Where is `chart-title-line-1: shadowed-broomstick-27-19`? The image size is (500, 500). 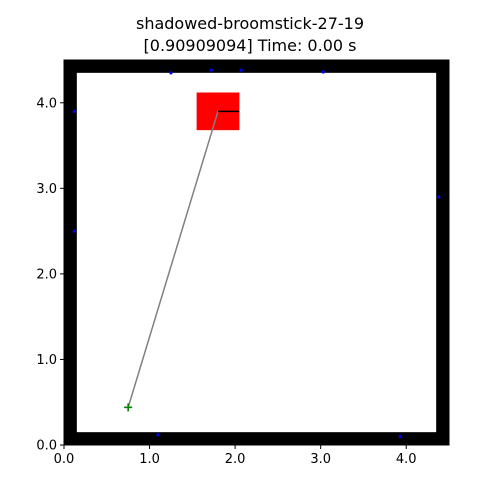
chart-title-line-1: shadowed-broomstick-27-19 is located at coordinates (249, 23).